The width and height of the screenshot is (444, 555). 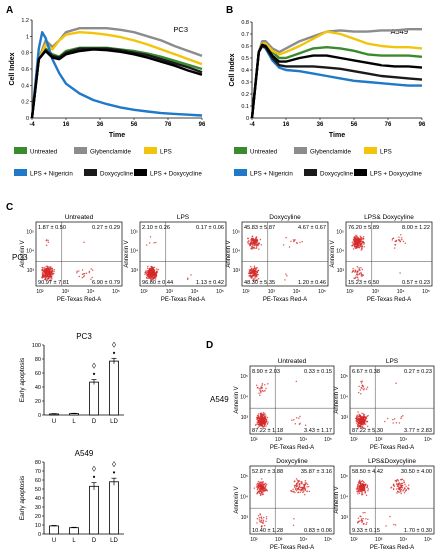 What do you see at coordinates (426, 292) in the screenshot?
I see `pc3-facs-3-xtick: 10⁵` at bounding box center [426, 292].